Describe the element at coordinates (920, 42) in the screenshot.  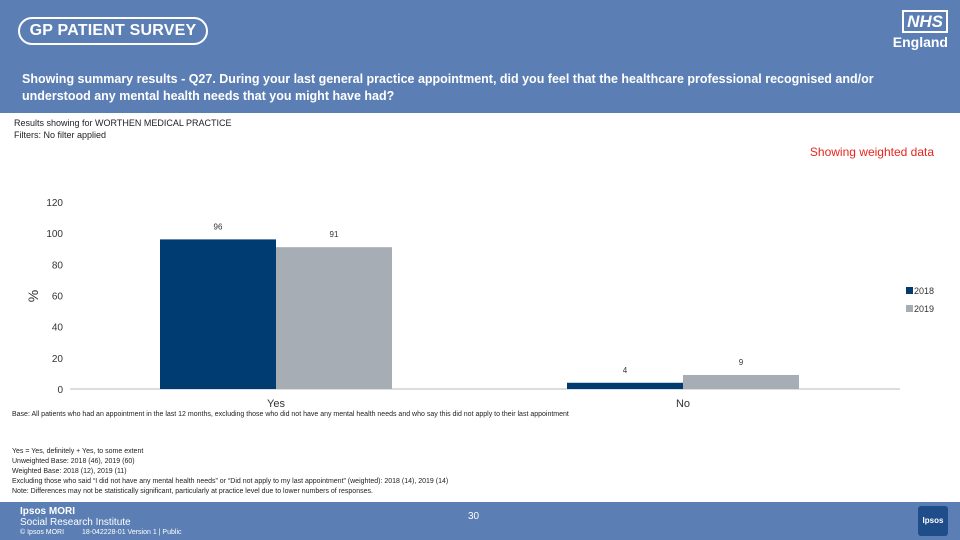
I see `nhs-region-text: England` at that location.